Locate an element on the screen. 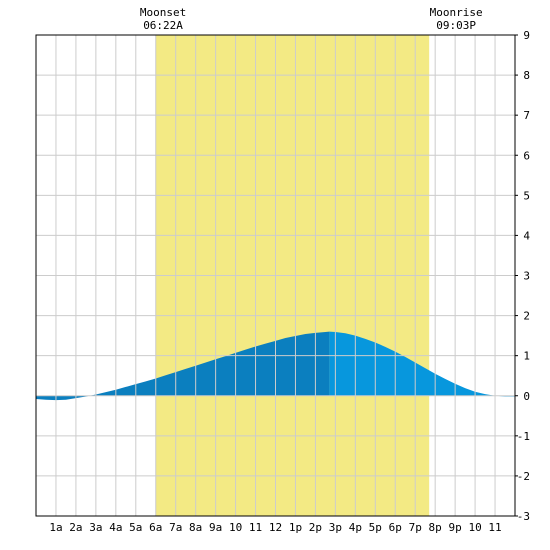 This screenshot has height=550, width=550. x-tick-label: 12 is located at coordinates (275, 527).